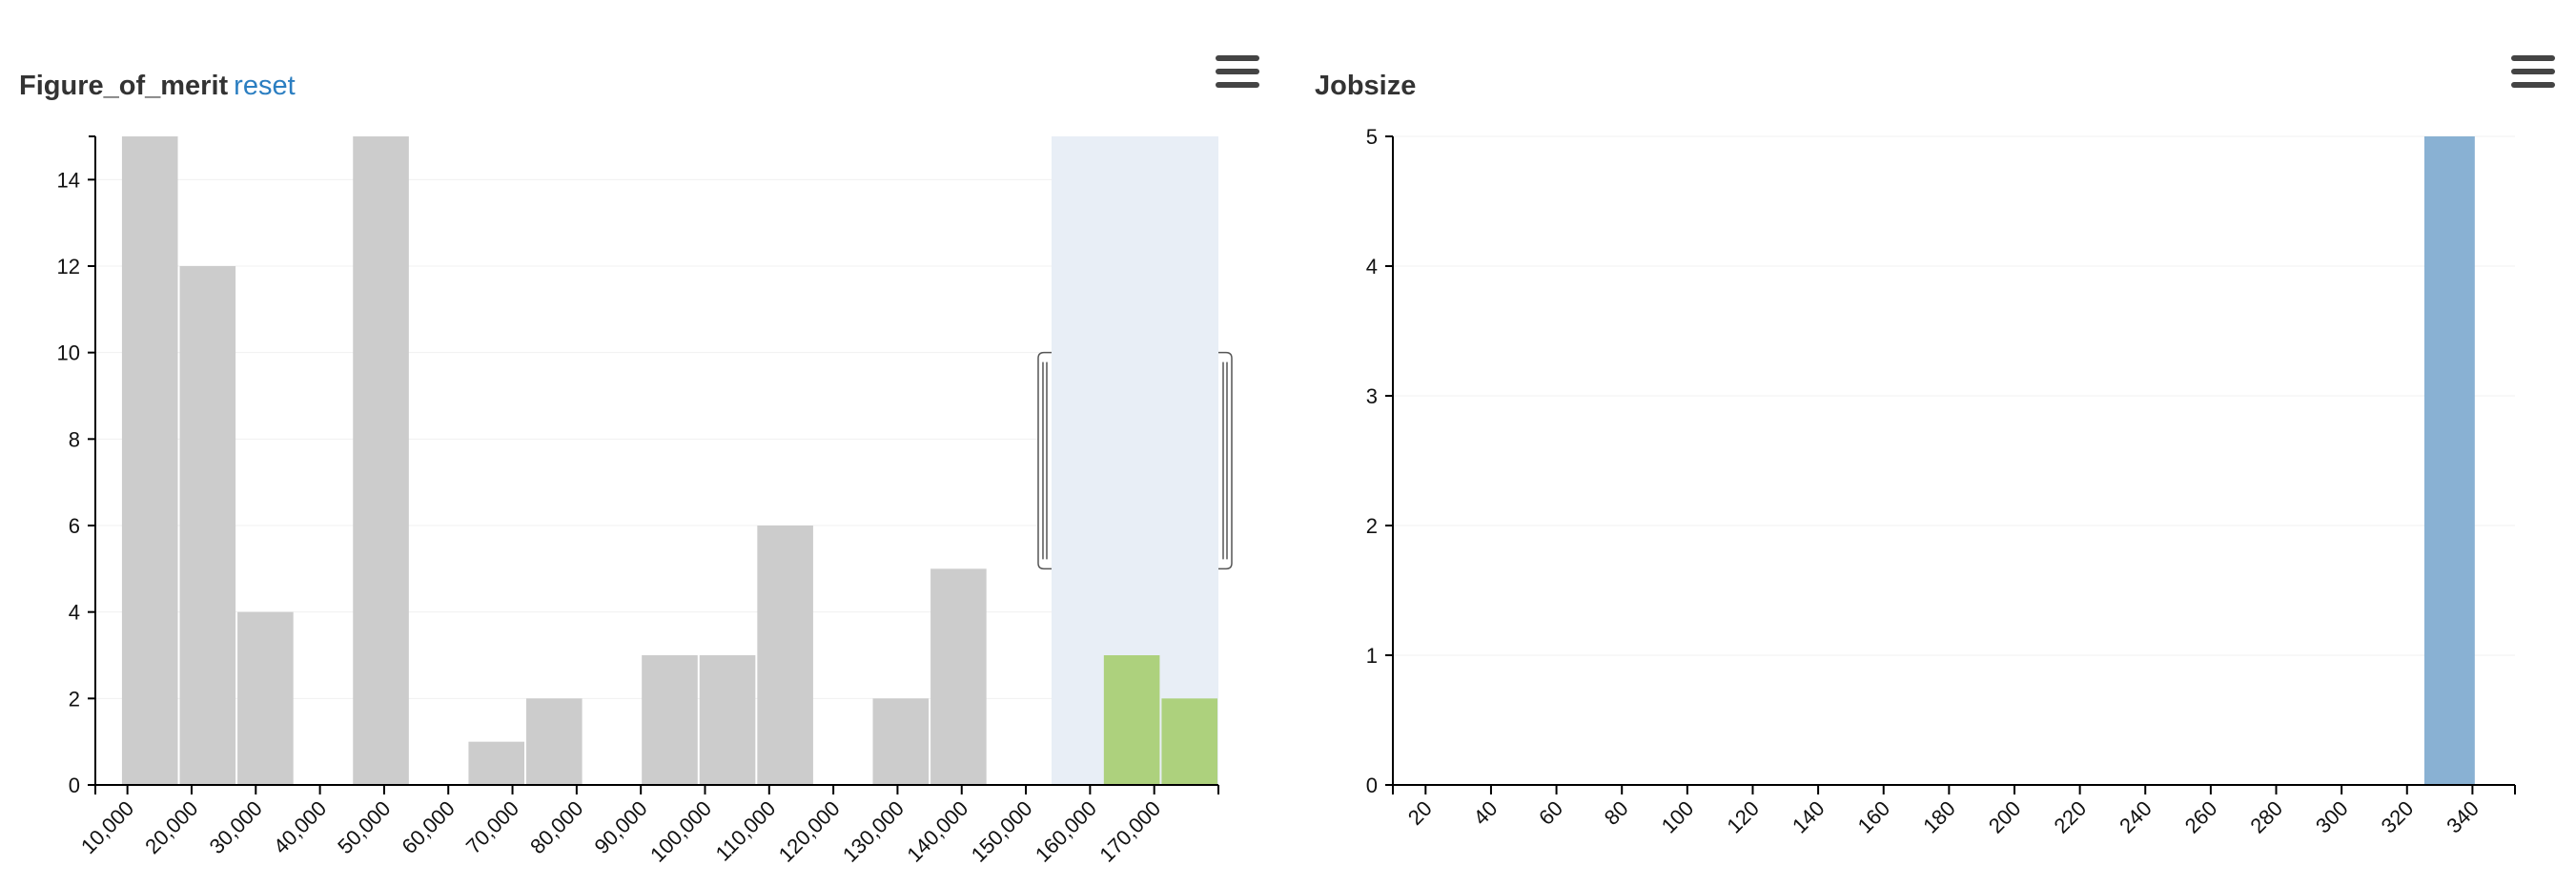  I want to click on x-tick-label: 10,000, so click(107, 827).